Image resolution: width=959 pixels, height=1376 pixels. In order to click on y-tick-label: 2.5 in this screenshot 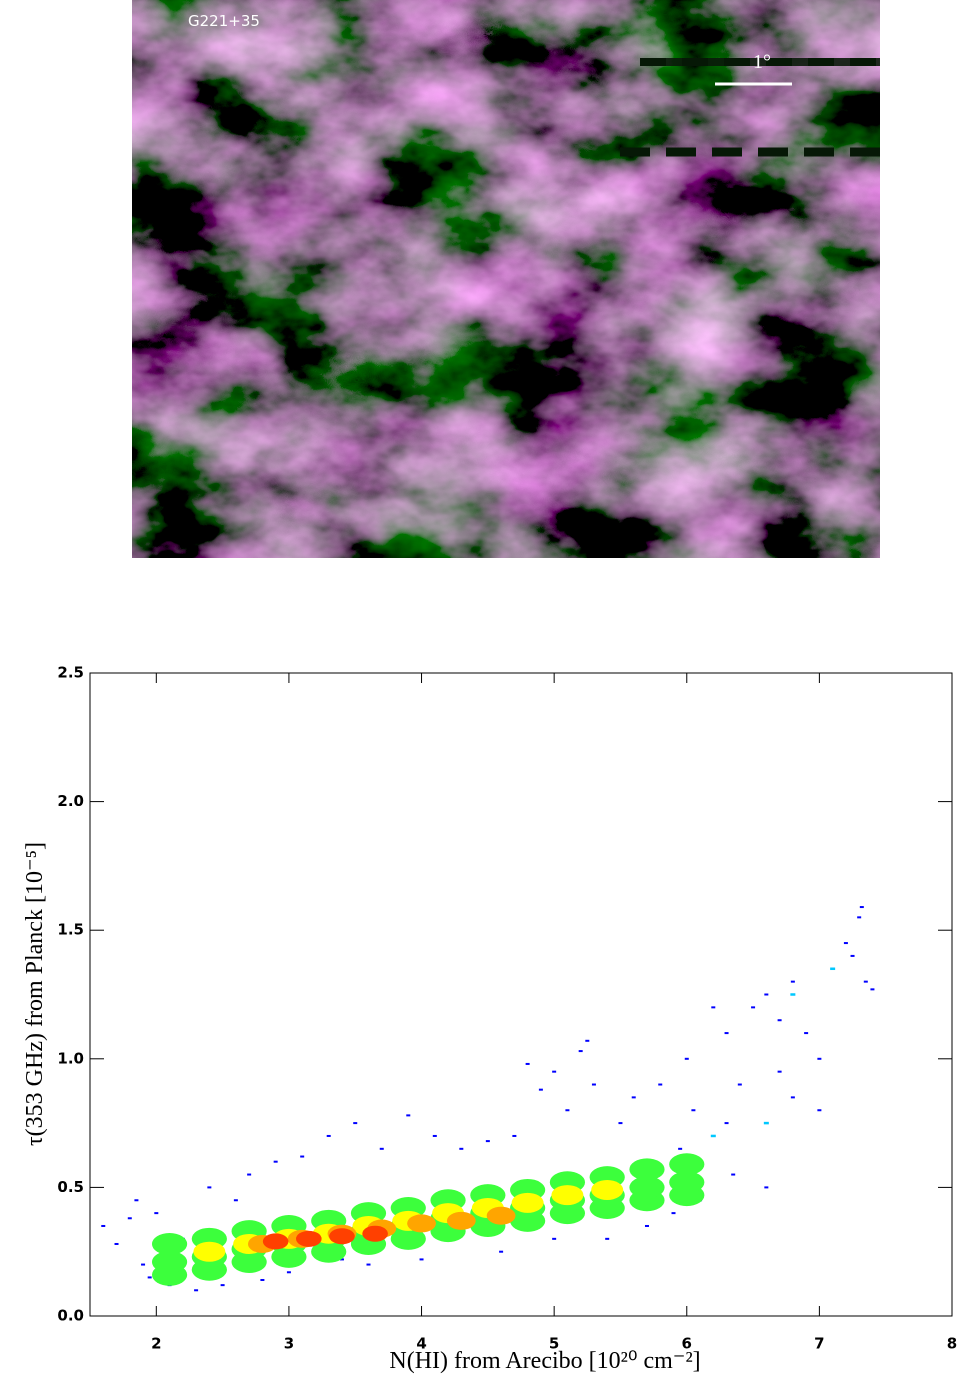, I will do `click(70, 673)`.